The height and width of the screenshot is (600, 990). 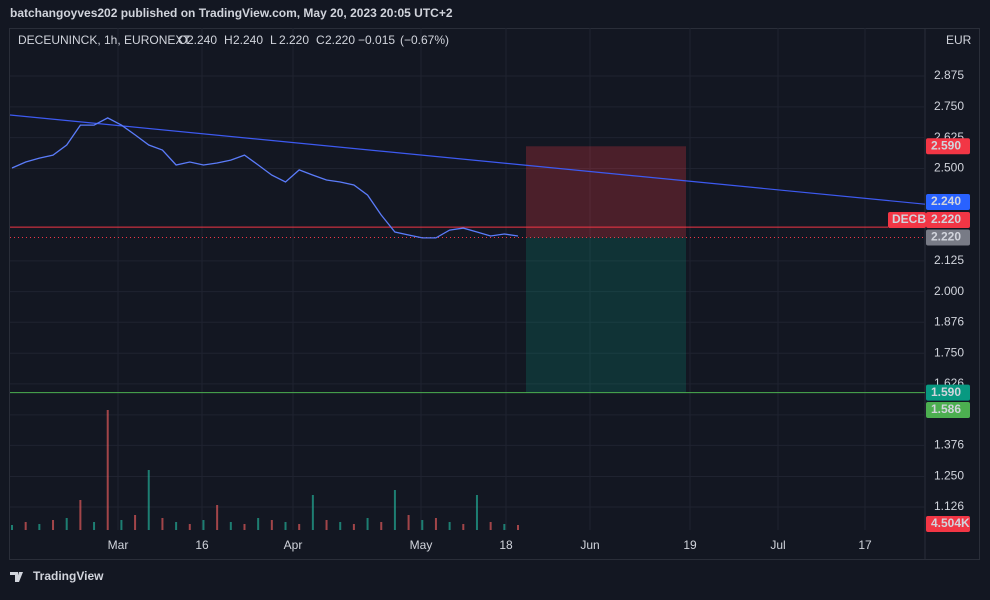 I want to click on badge-tag: DECB, so click(x=909, y=219).